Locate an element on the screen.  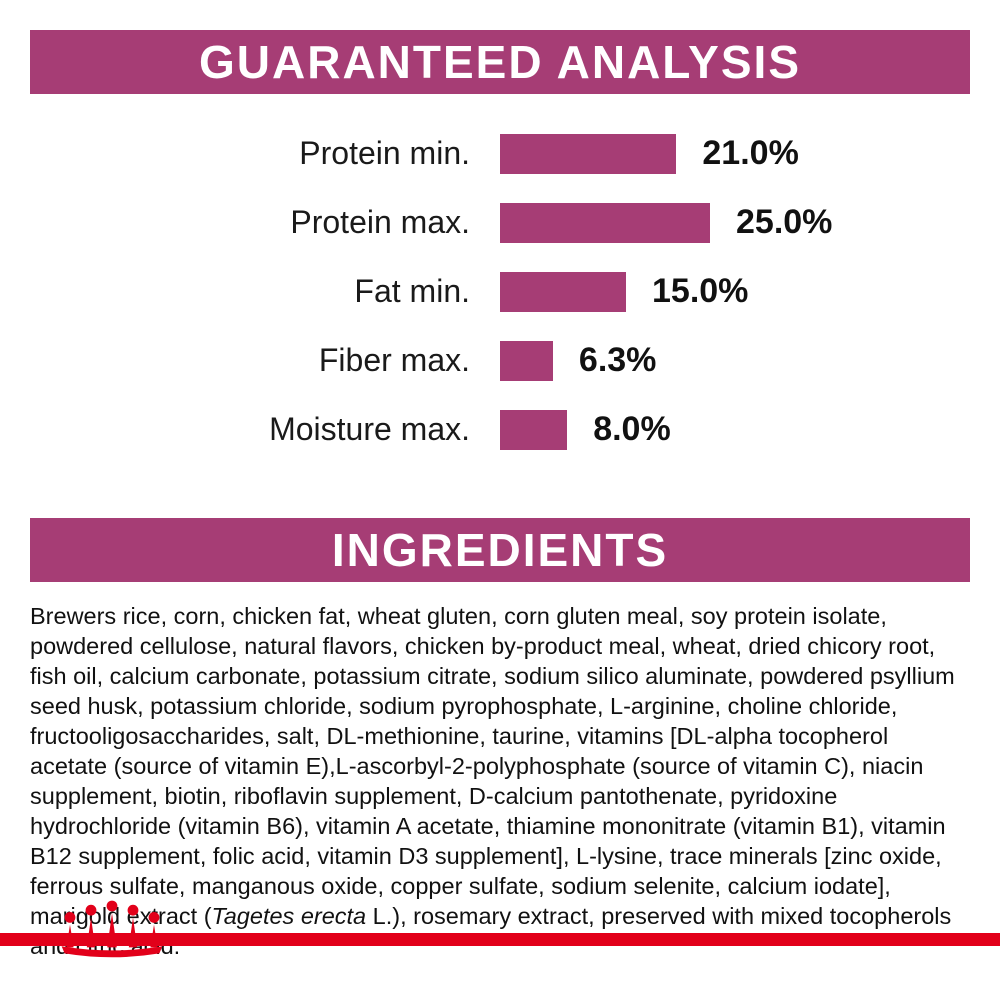
crown-icon is located at coordinates (112, 929).